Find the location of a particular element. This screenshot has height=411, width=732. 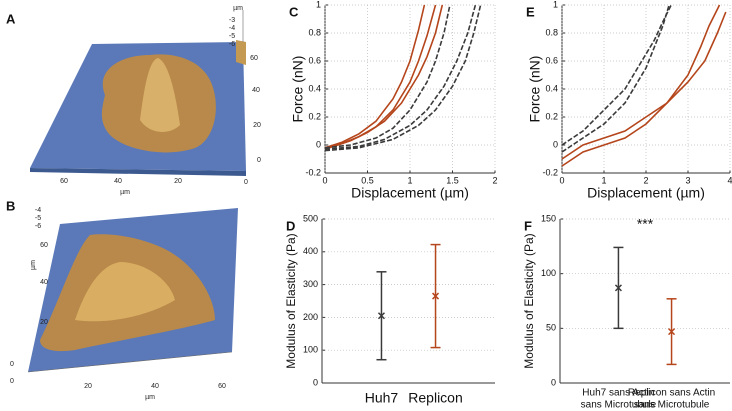

afm-edge is located at coordinates (138, 172).